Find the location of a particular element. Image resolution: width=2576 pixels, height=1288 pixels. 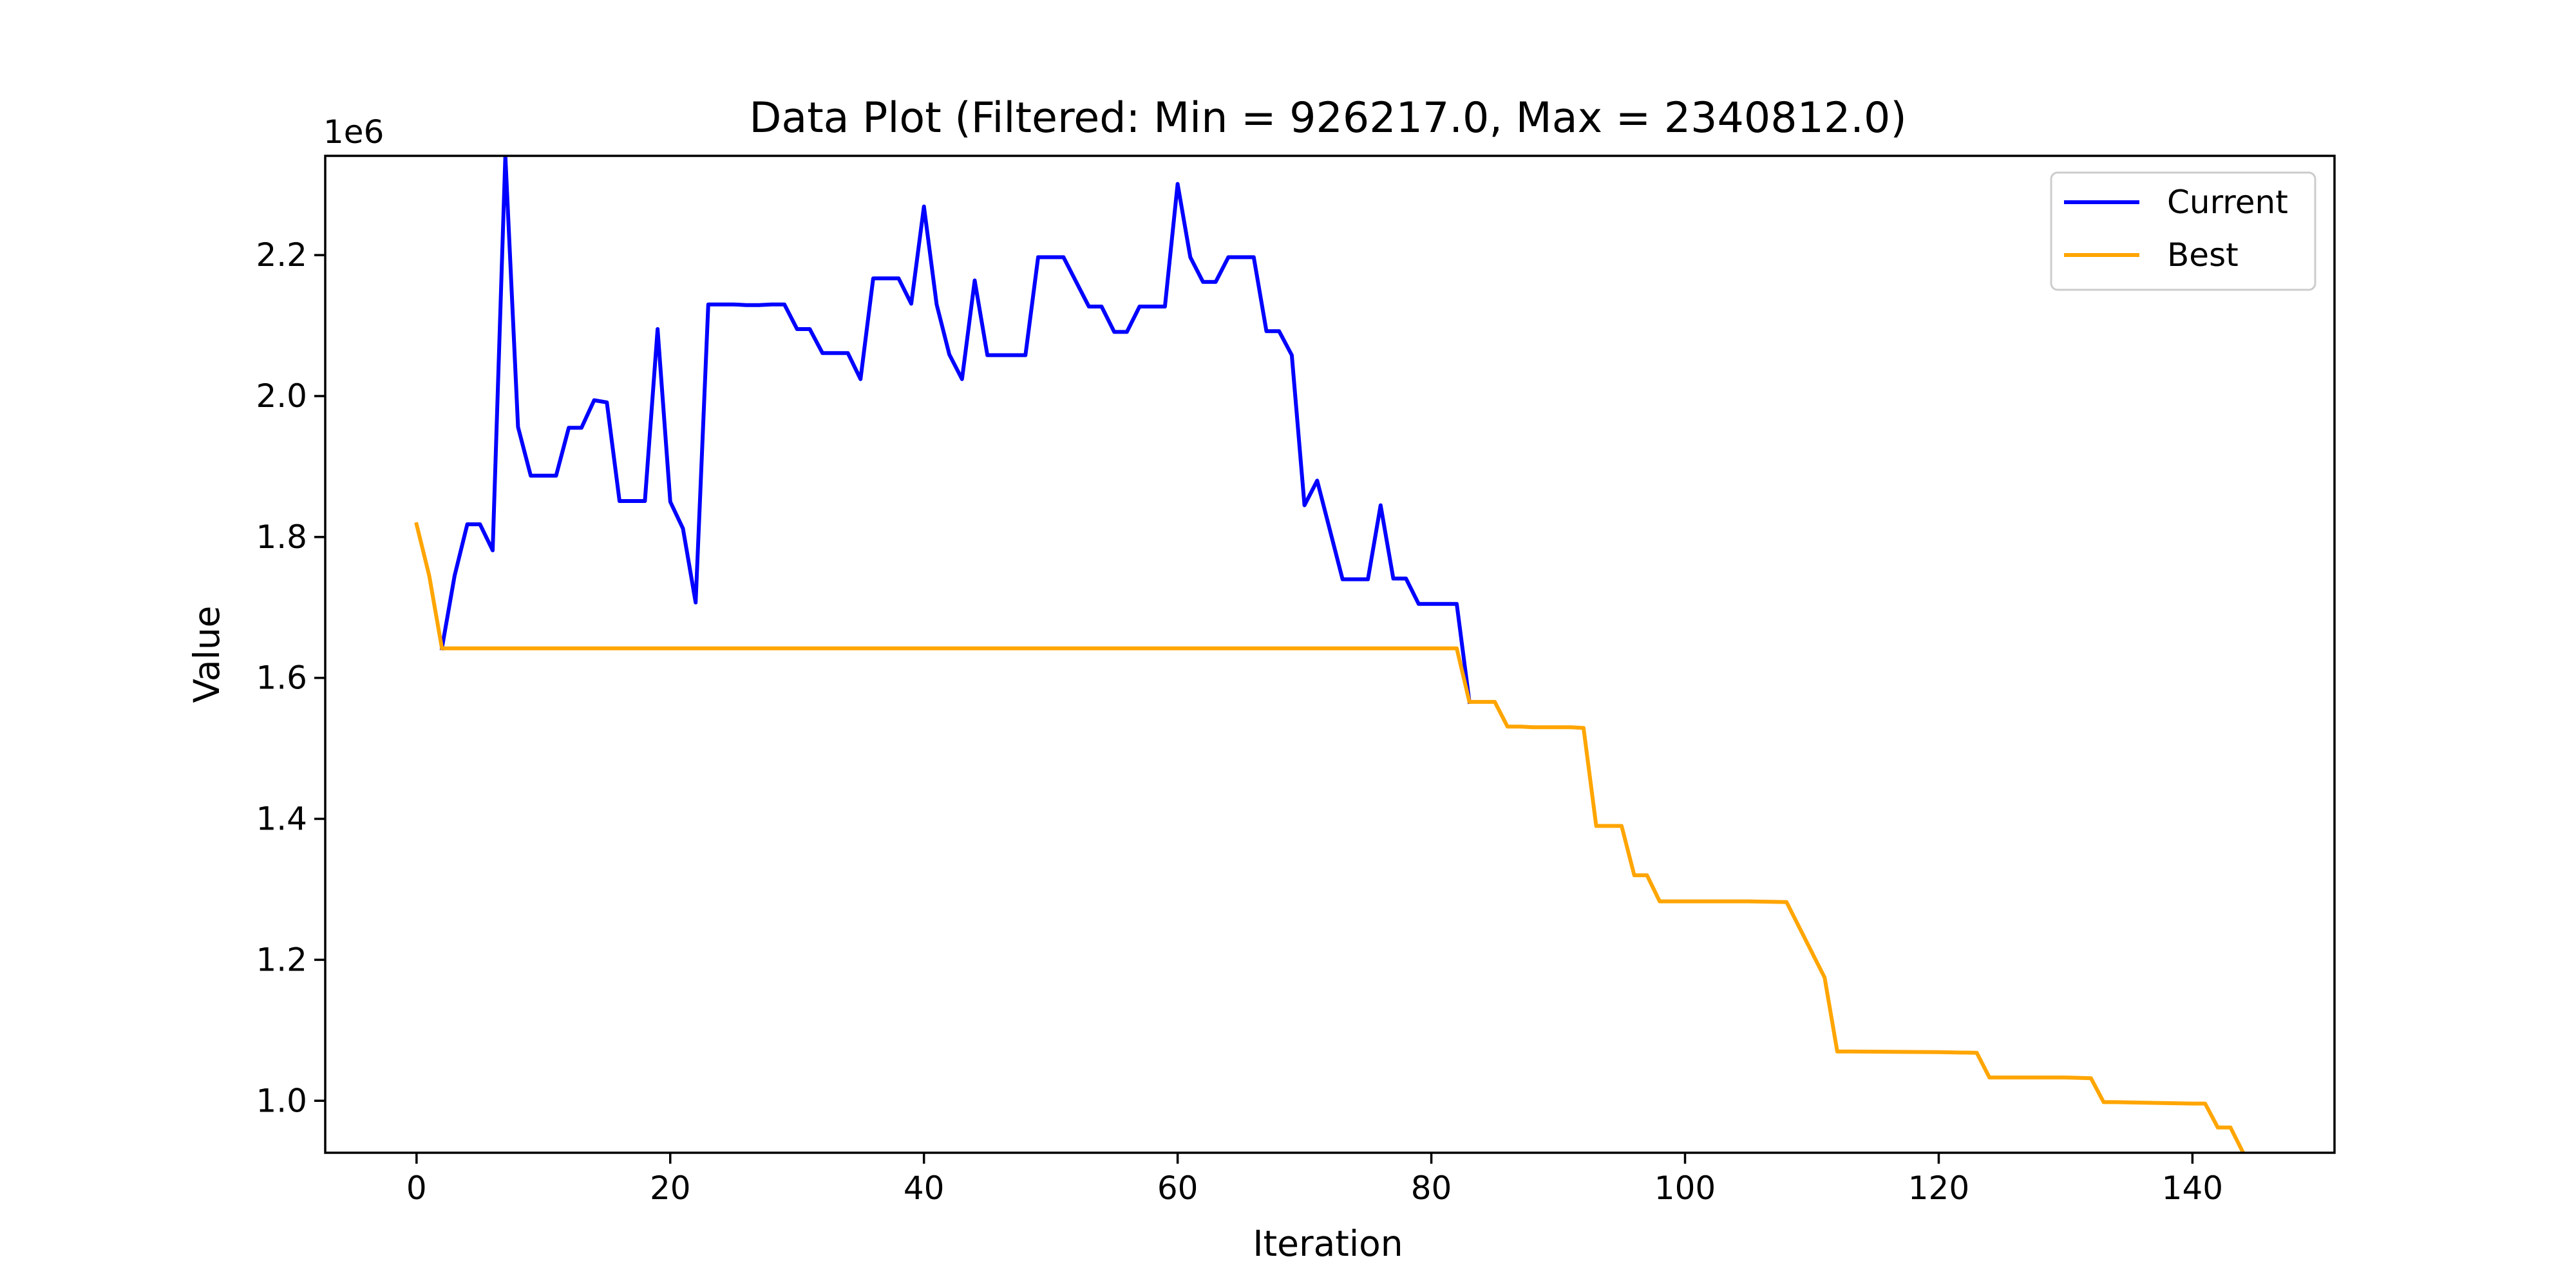

y-tick-label: 2.2 is located at coordinates (281, 255).